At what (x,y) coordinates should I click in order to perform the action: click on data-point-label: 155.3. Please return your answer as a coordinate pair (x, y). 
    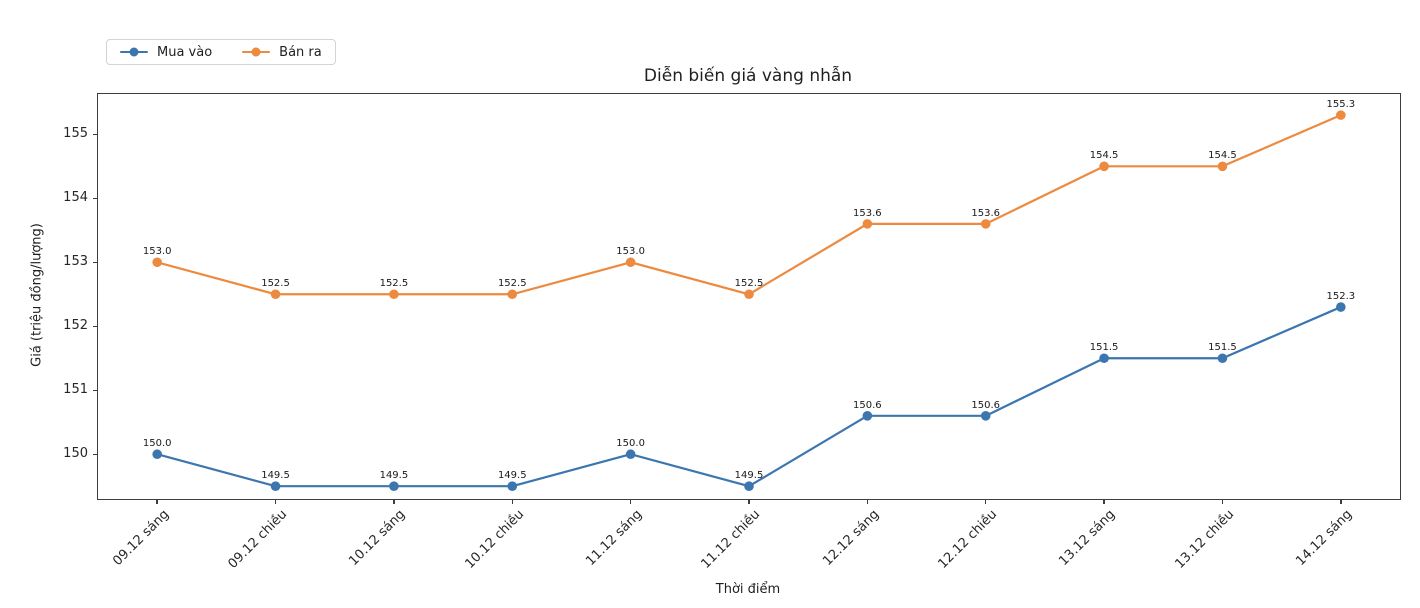
    Looking at the image, I should click on (1341, 105).